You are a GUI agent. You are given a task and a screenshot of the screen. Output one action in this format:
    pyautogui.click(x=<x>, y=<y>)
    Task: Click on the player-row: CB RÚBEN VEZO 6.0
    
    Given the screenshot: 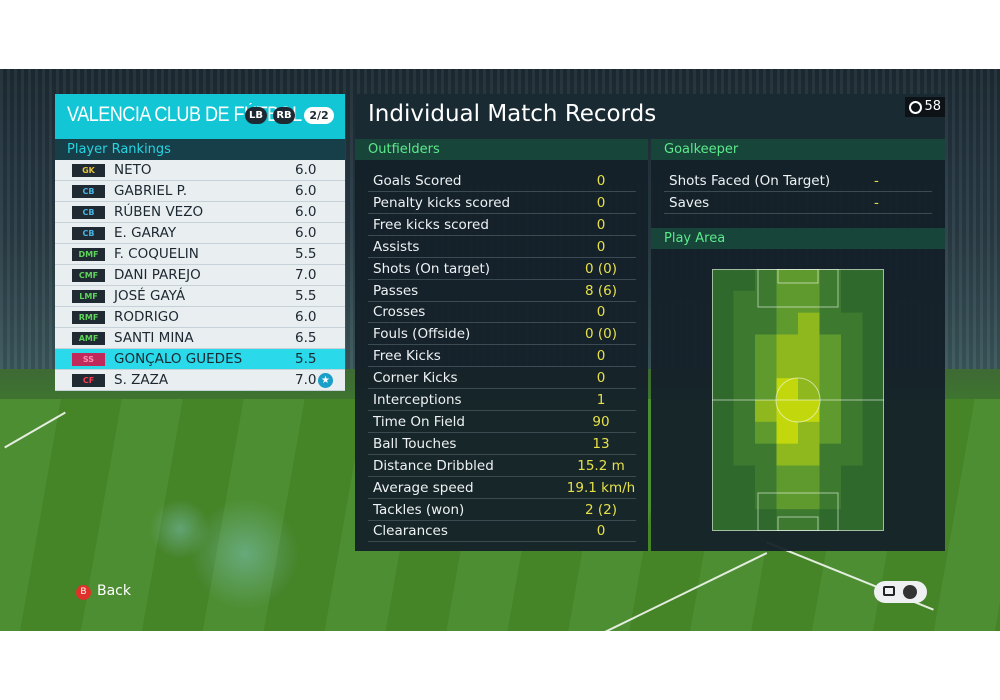 What is the action you would take?
    pyautogui.click(x=200, y=212)
    